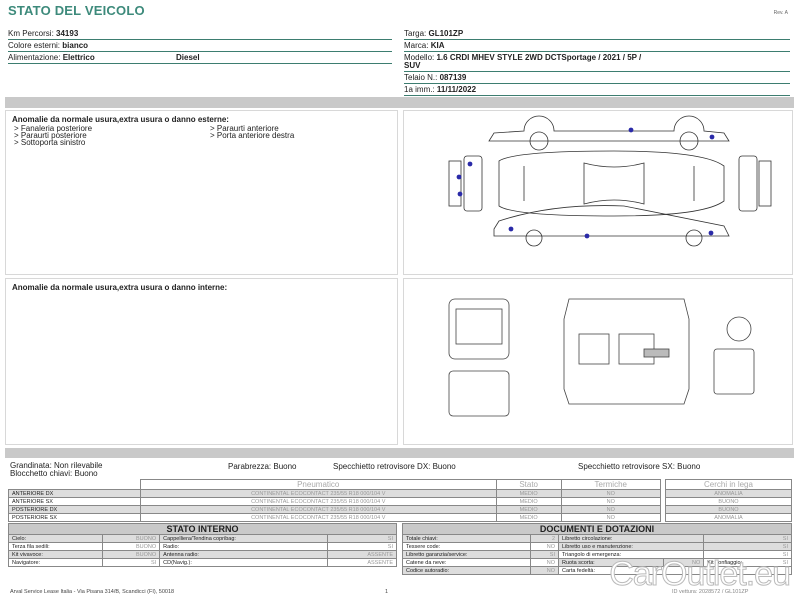 The height and width of the screenshot is (600, 800). What do you see at coordinates (601, 357) in the screenshot?
I see `car-interior-diagram` at bounding box center [601, 357].